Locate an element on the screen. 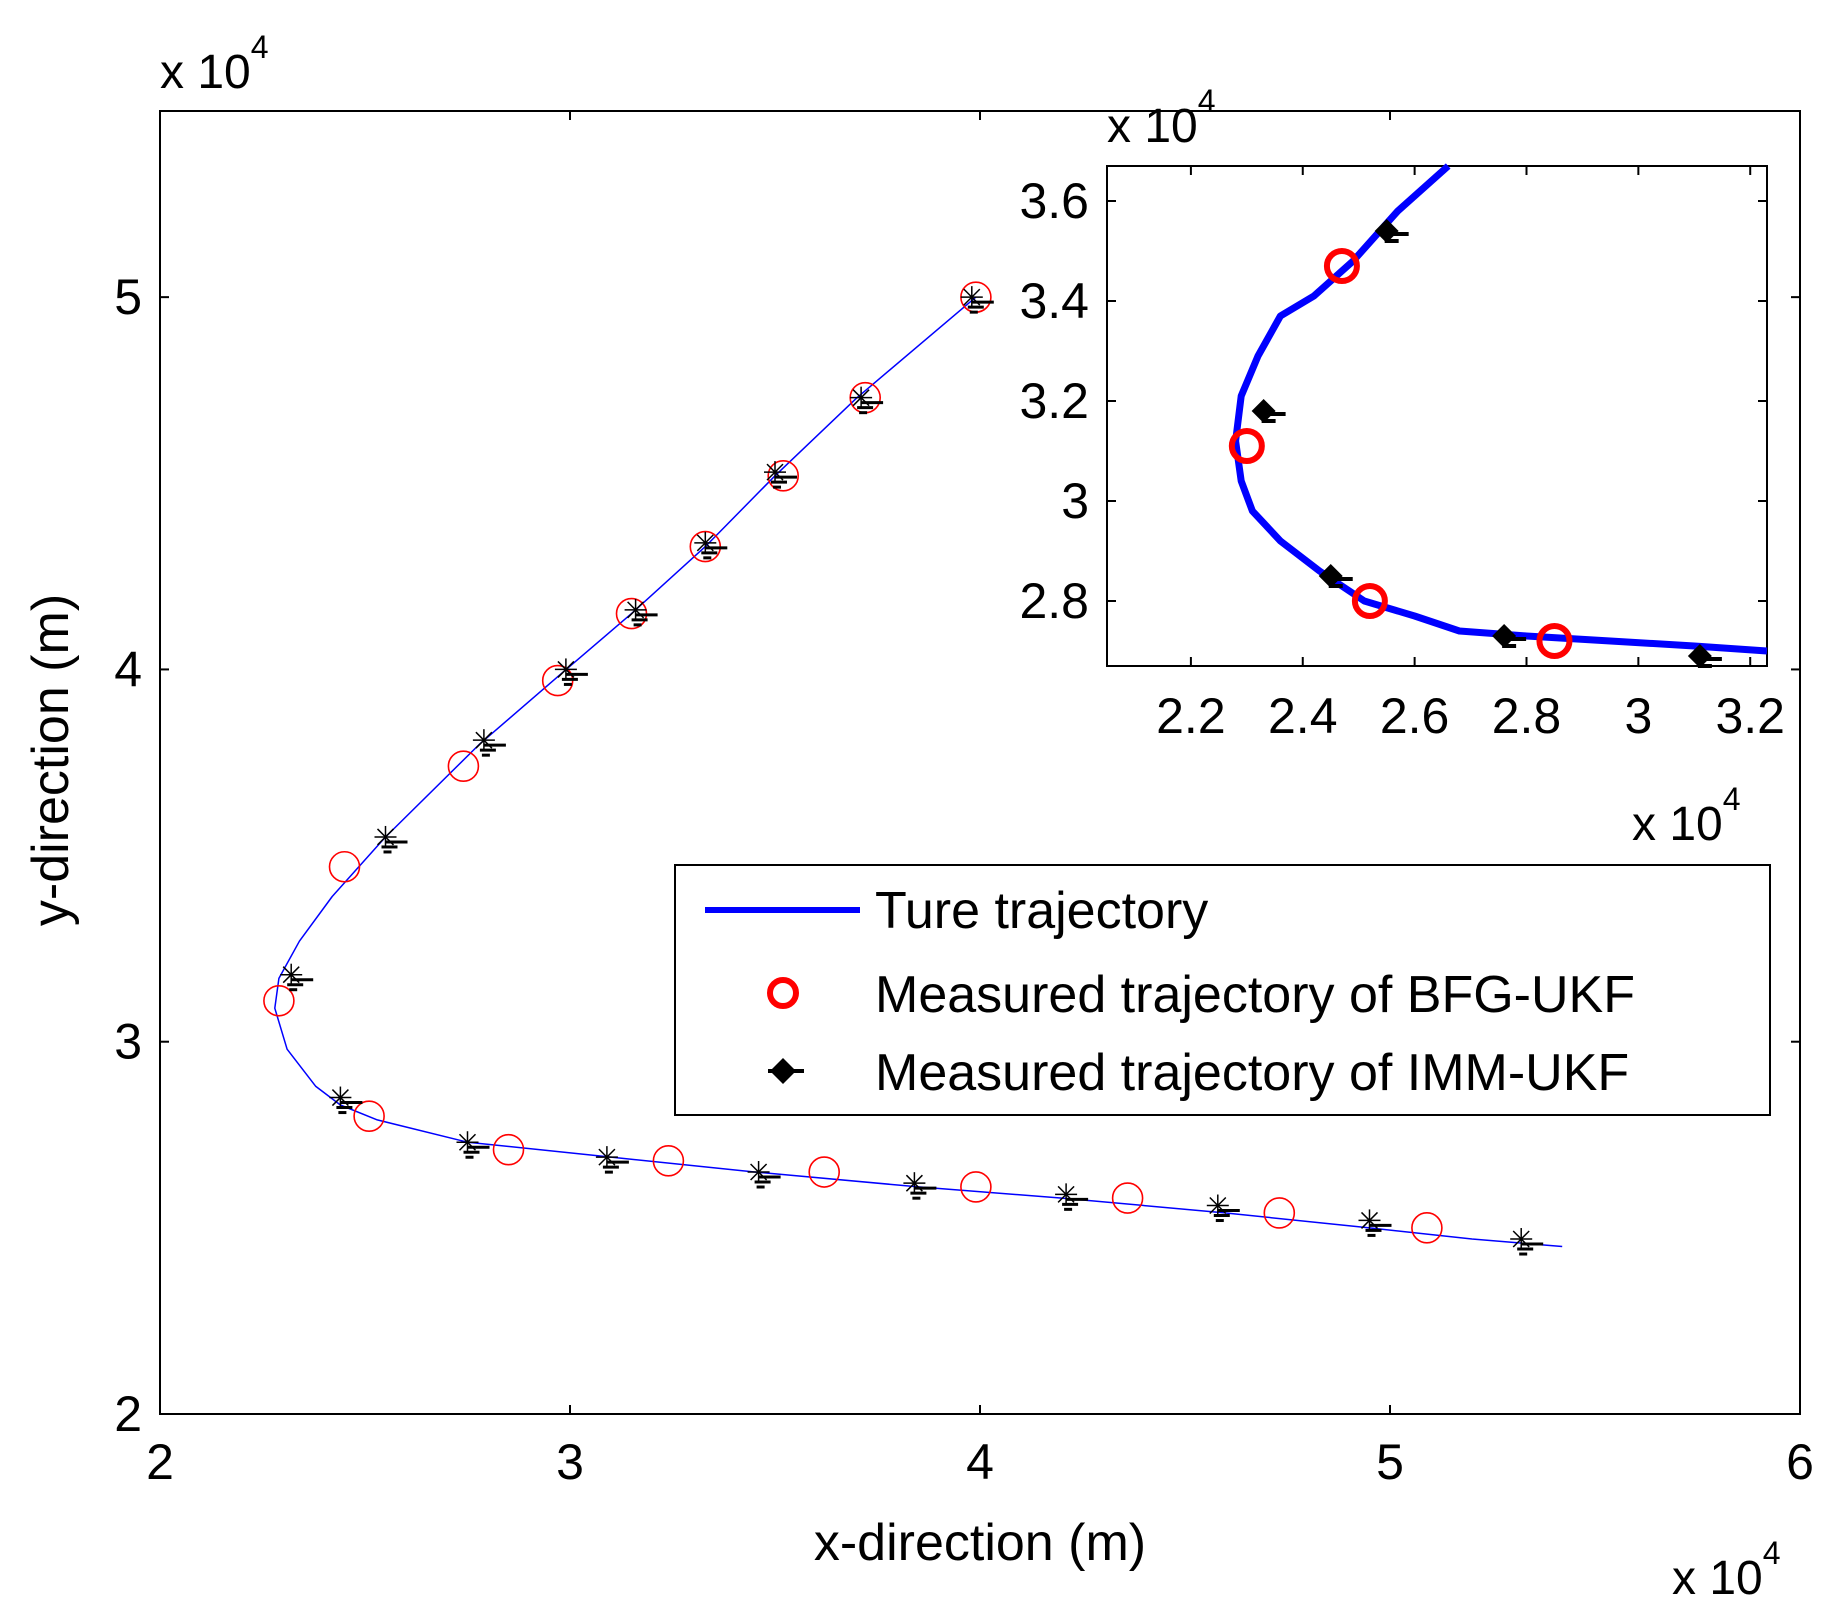 This screenshot has height=1611, width=1830. inset-x-multiplier: x 104 is located at coordinates (1686, 816).